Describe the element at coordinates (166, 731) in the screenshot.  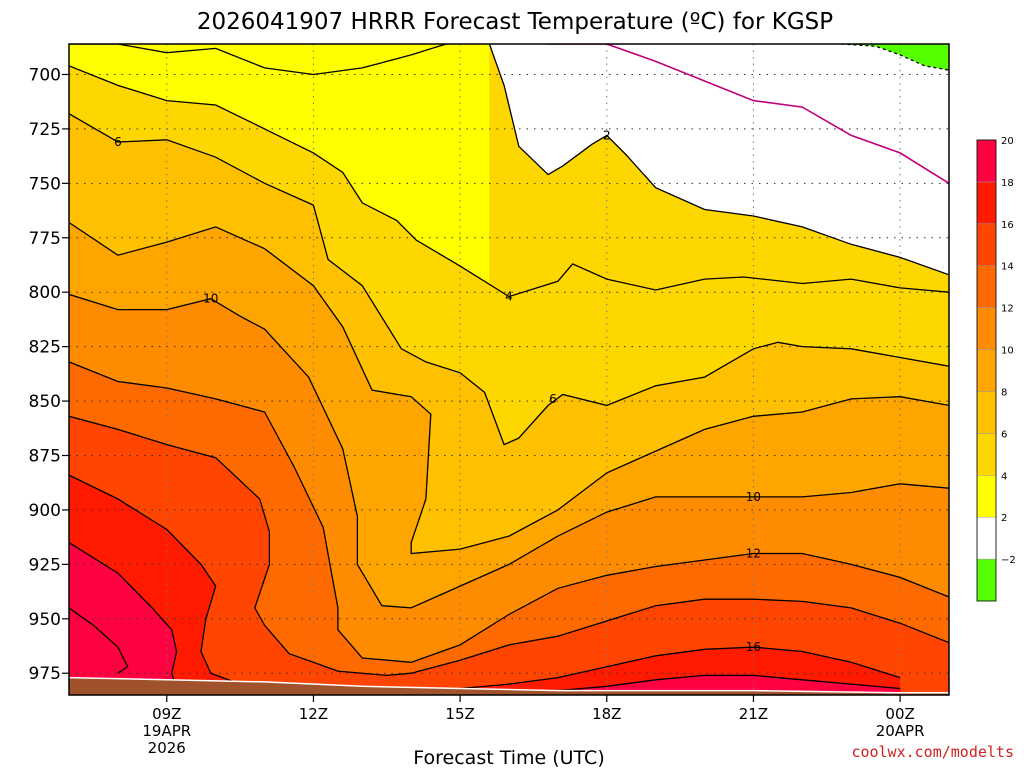
I see `x-tick-label-9-1: 19APR` at that location.